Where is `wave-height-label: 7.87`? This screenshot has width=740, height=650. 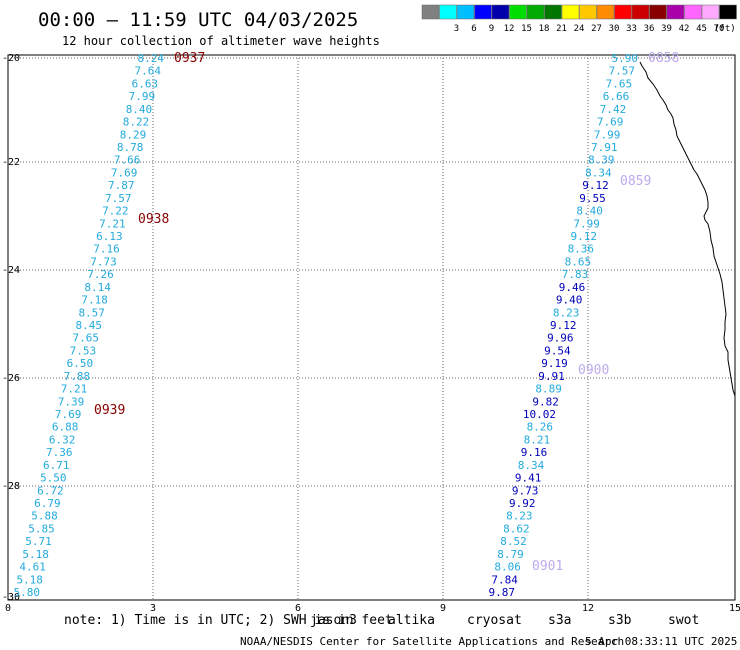 wave-height-label: 7.87 is located at coordinates (121, 185).